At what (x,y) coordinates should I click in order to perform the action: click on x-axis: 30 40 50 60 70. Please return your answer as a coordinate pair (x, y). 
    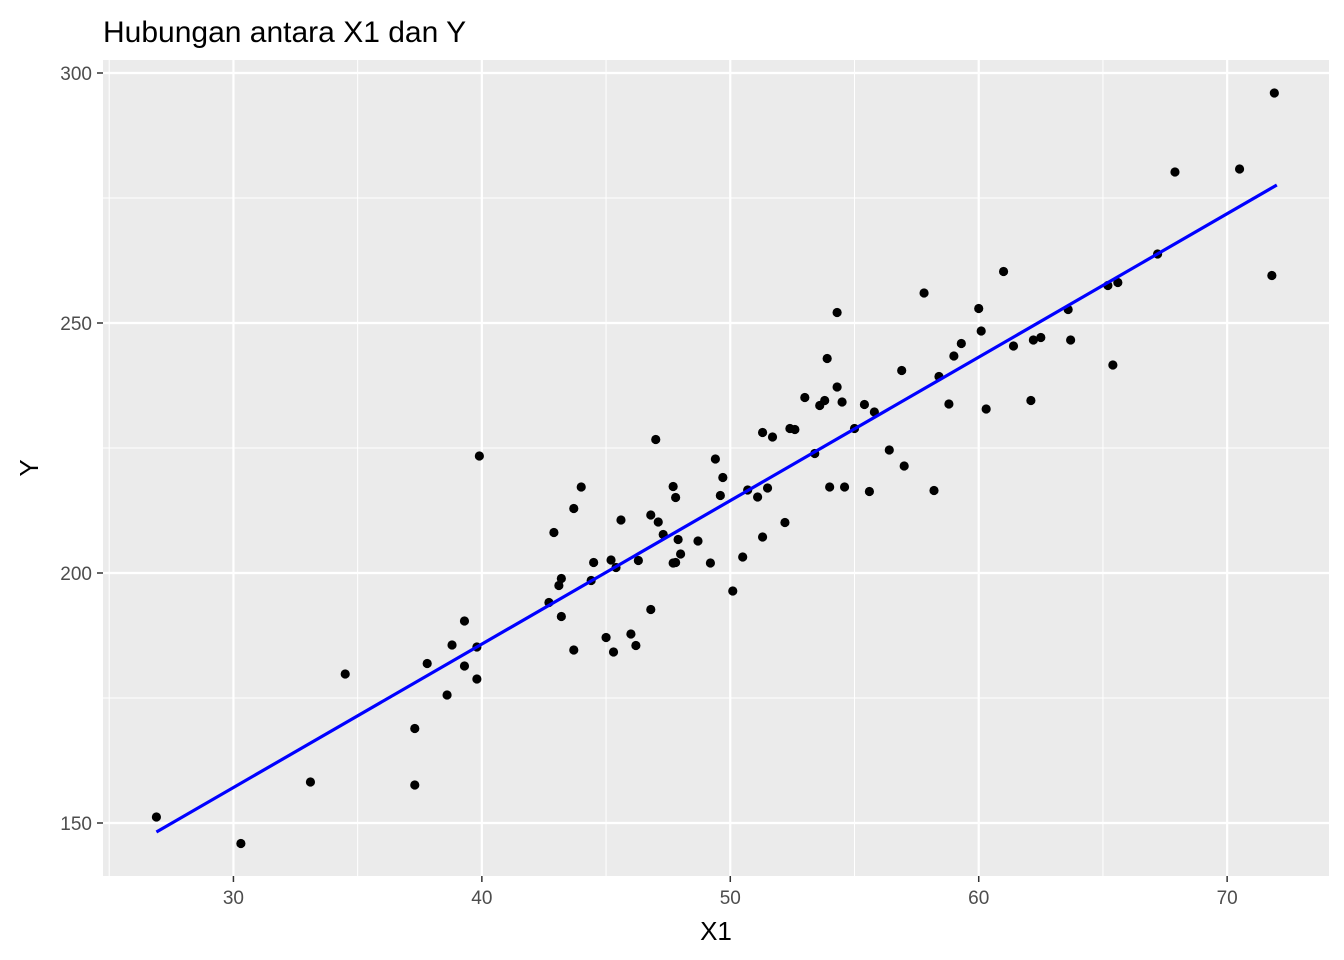
    Looking at the image, I should click on (730, 892).